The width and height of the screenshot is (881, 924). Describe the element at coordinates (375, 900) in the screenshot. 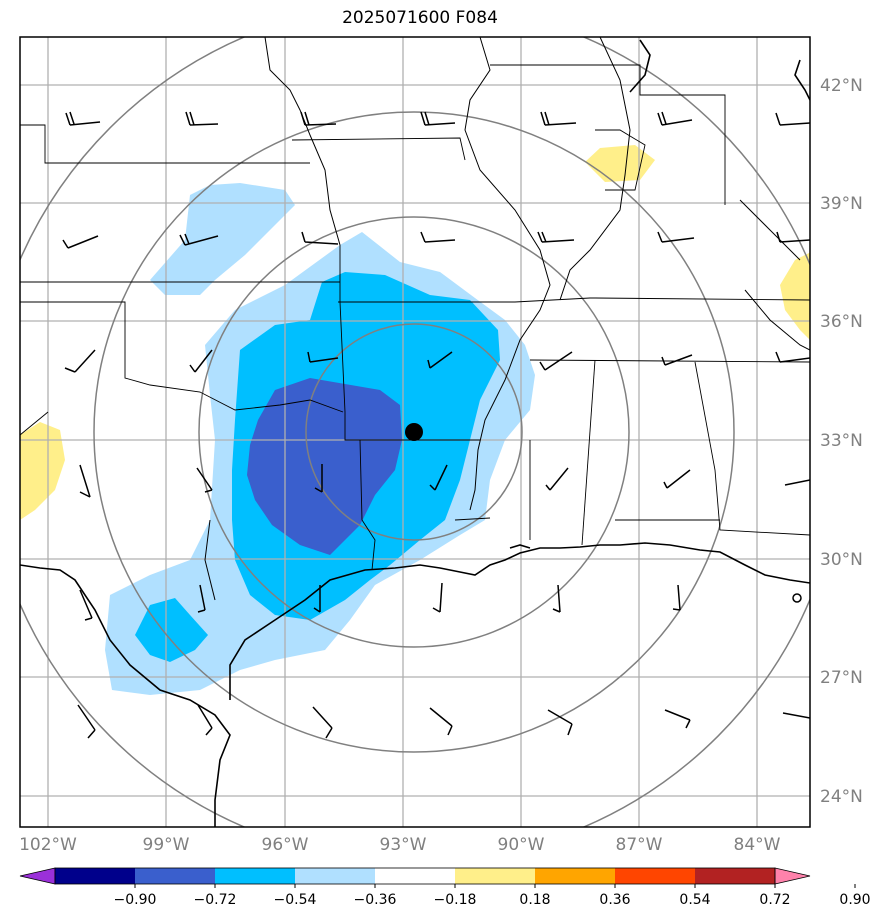

I see `colorbar-tick-label: −0.36` at that location.